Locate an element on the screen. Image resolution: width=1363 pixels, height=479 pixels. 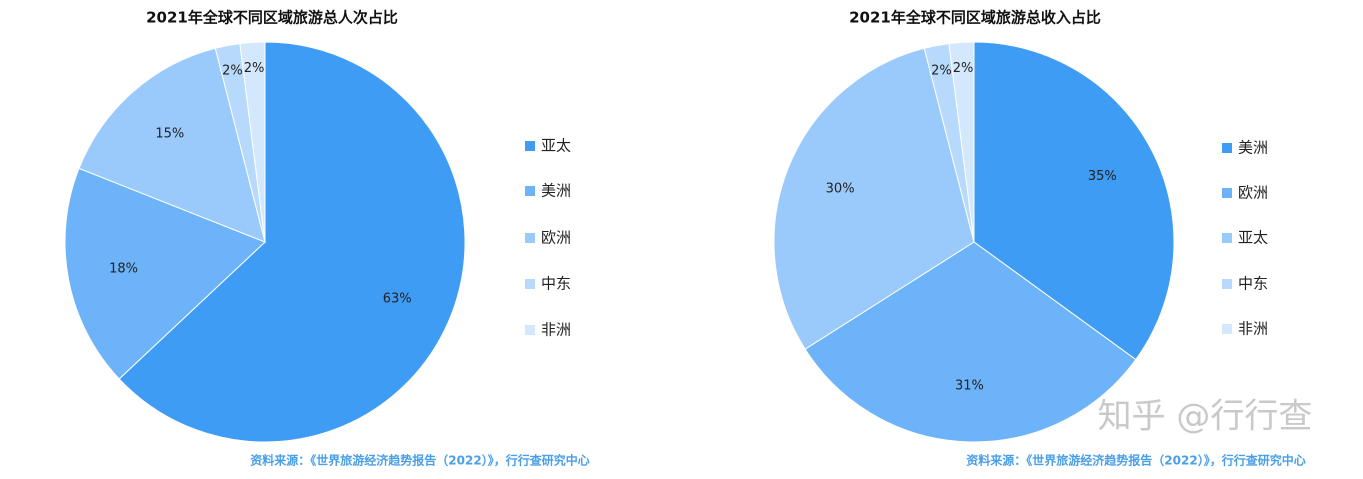
data-label: 30% is located at coordinates (840, 188).